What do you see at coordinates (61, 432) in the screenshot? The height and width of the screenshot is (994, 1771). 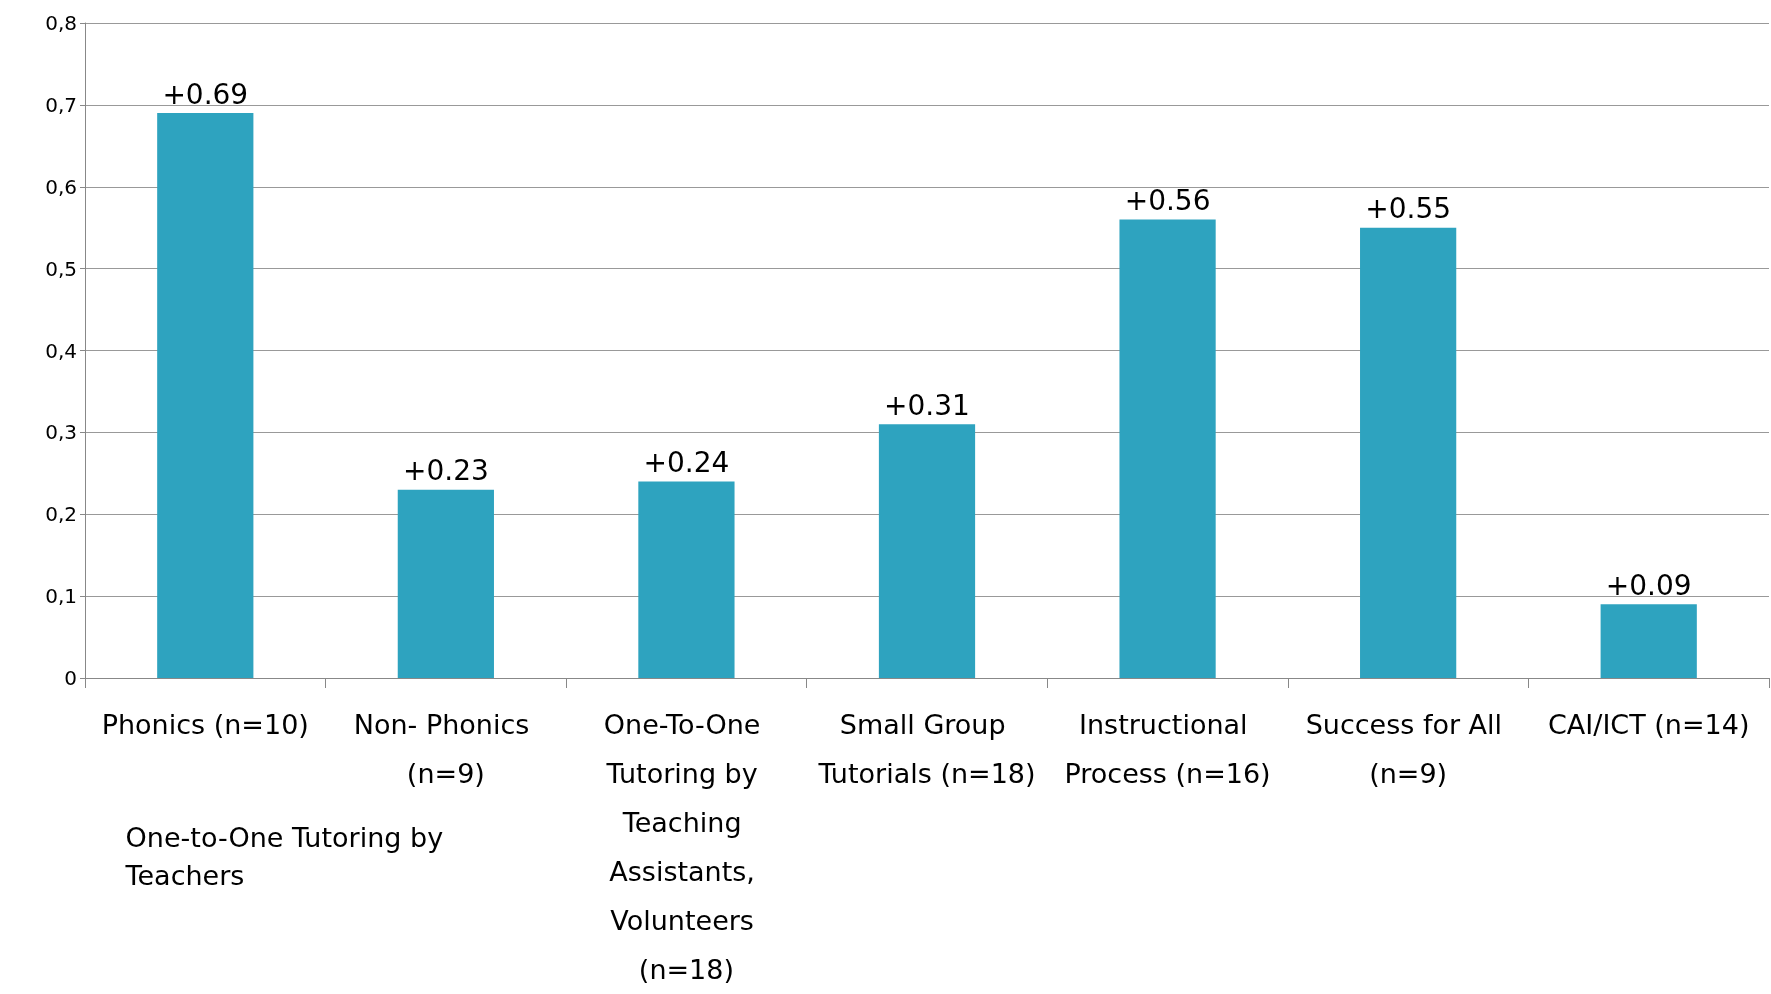 I see `y-tick-label: 0,3` at bounding box center [61, 432].